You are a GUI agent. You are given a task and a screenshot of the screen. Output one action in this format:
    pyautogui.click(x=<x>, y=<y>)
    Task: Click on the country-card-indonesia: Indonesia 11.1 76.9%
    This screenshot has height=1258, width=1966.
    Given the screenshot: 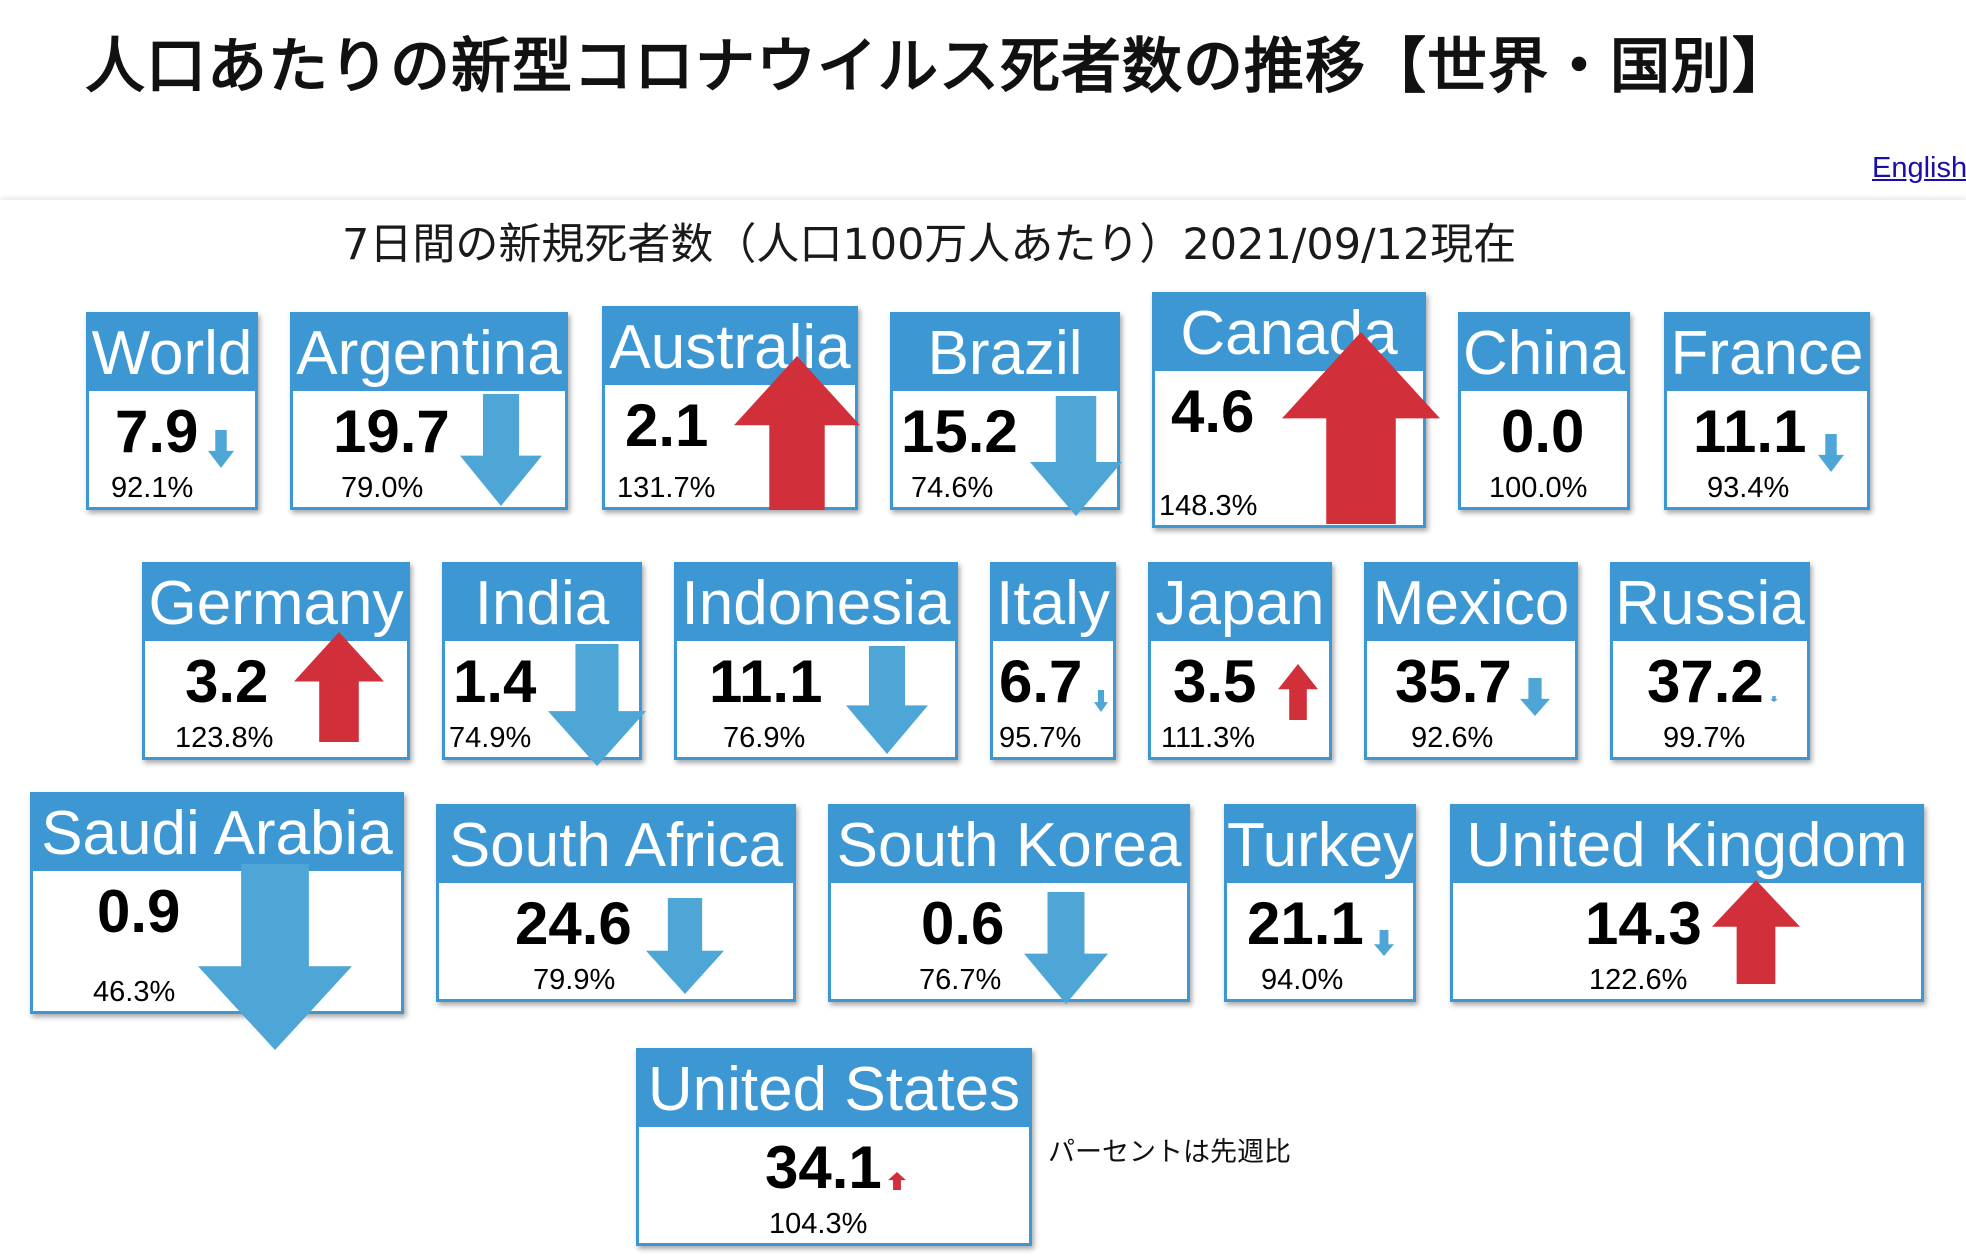 What is the action you would take?
    pyautogui.click(x=816, y=661)
    